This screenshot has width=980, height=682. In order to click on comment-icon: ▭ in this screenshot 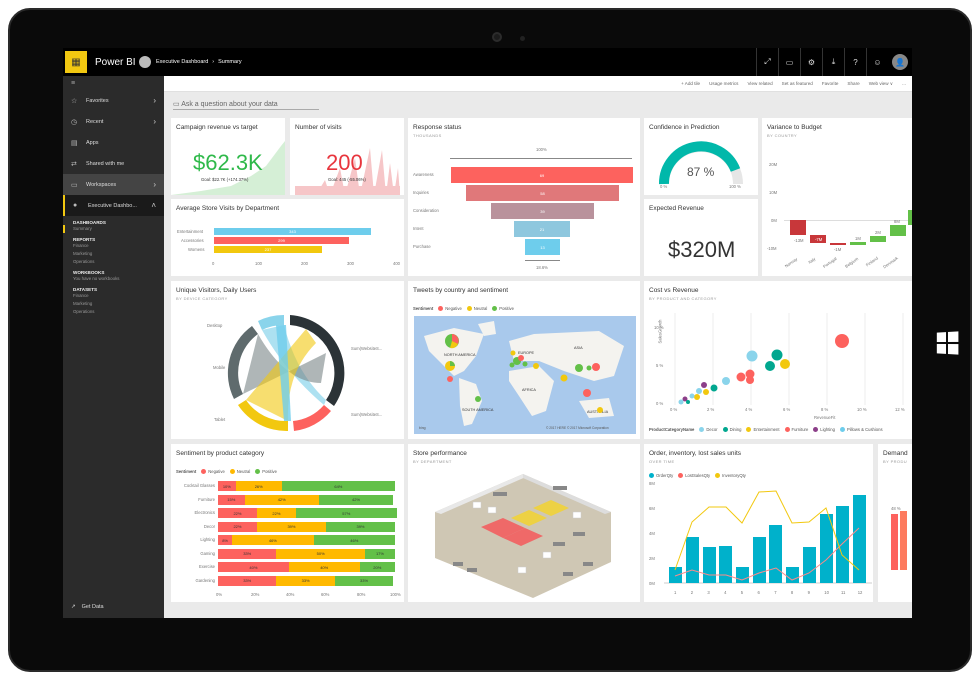, I will do `click(789, 62)`.